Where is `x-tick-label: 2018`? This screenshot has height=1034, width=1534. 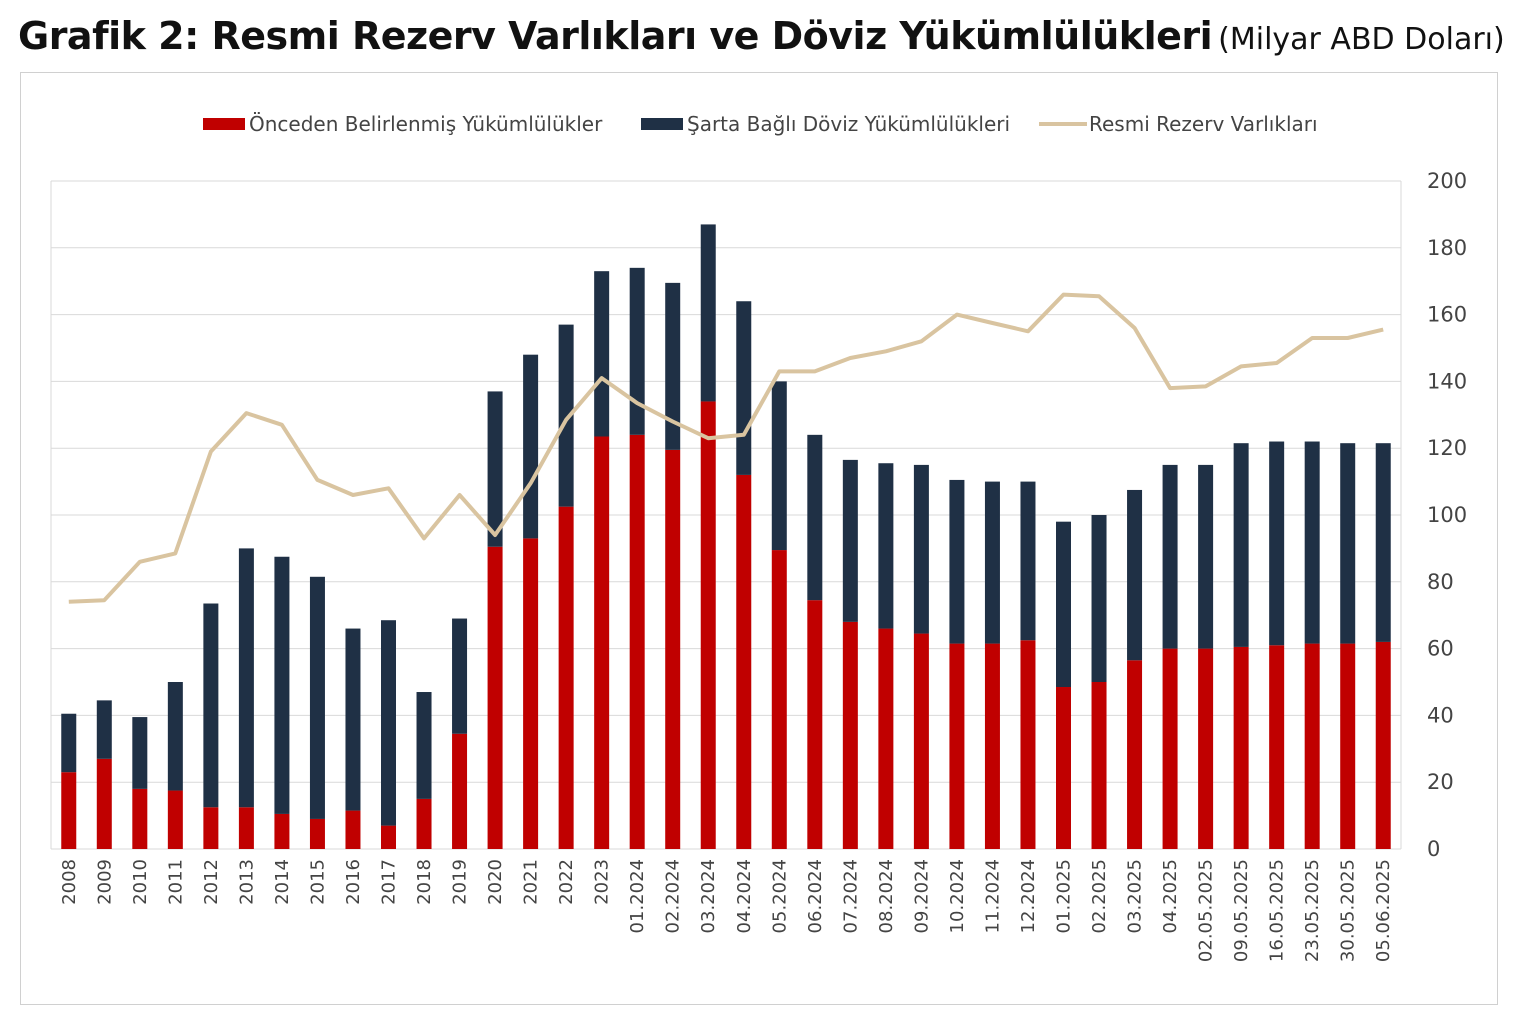
x-tick-label: 2018 is located at coordinates (424, 882).